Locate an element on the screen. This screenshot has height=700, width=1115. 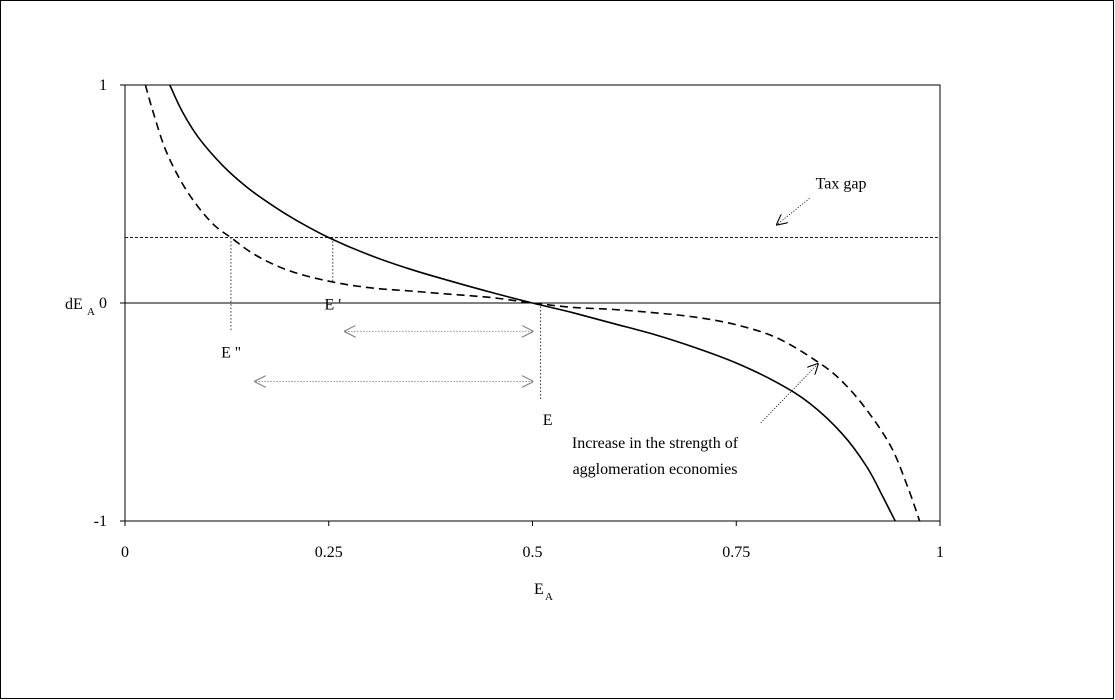
y-axis-label-sub: A is located at coordinates (91, 312).